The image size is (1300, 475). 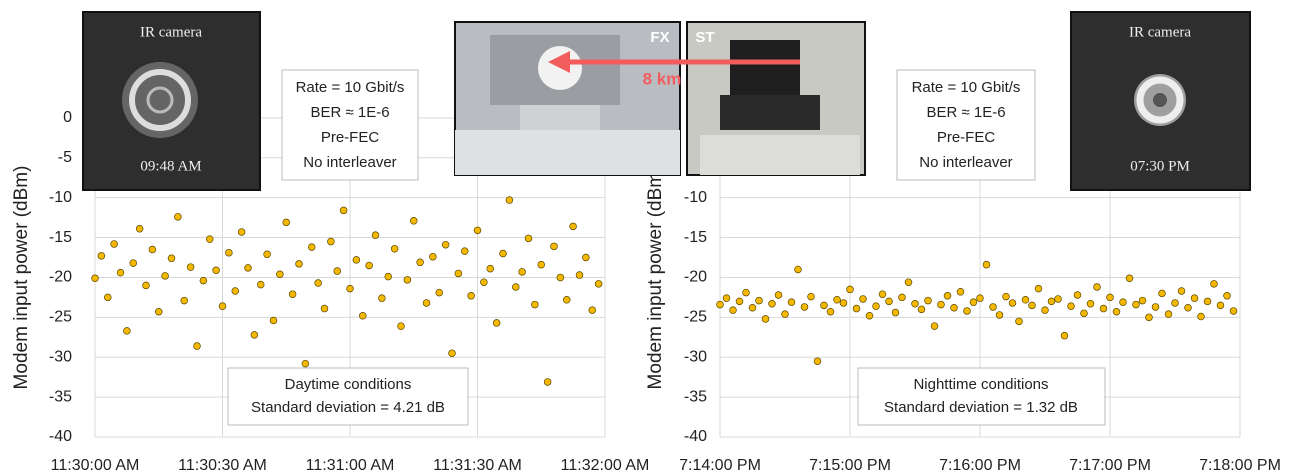 What do you see at coordinates (348, 407) in the screenshot?
I see `condition-stat: Standard deviation = 4.21 dB` at bounding box center [348, 407].